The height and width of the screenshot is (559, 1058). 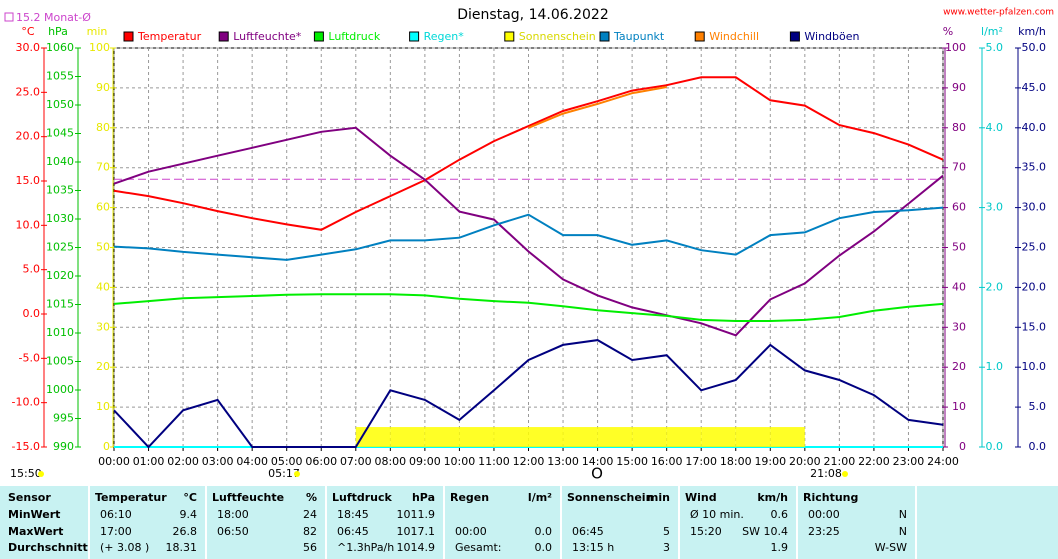 I want to click on table-cell: 18:45, so click(x=353, y=514).